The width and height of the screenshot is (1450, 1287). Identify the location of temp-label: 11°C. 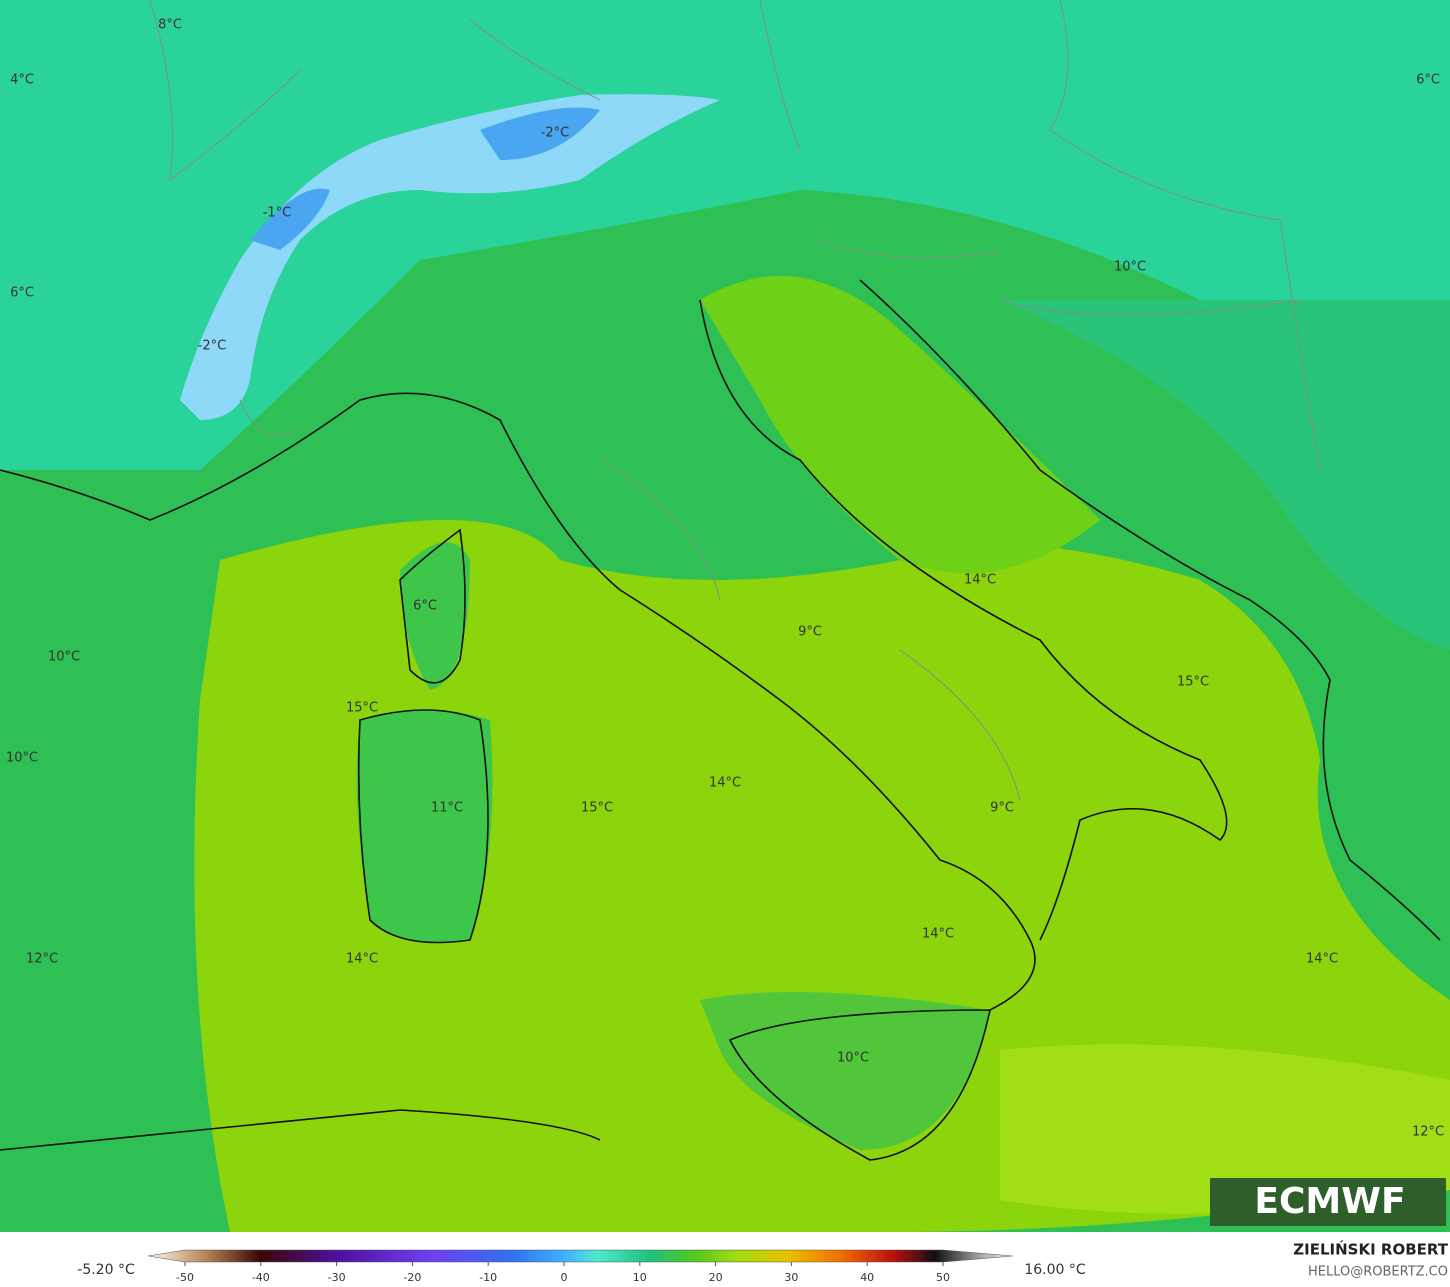
(447, 808).